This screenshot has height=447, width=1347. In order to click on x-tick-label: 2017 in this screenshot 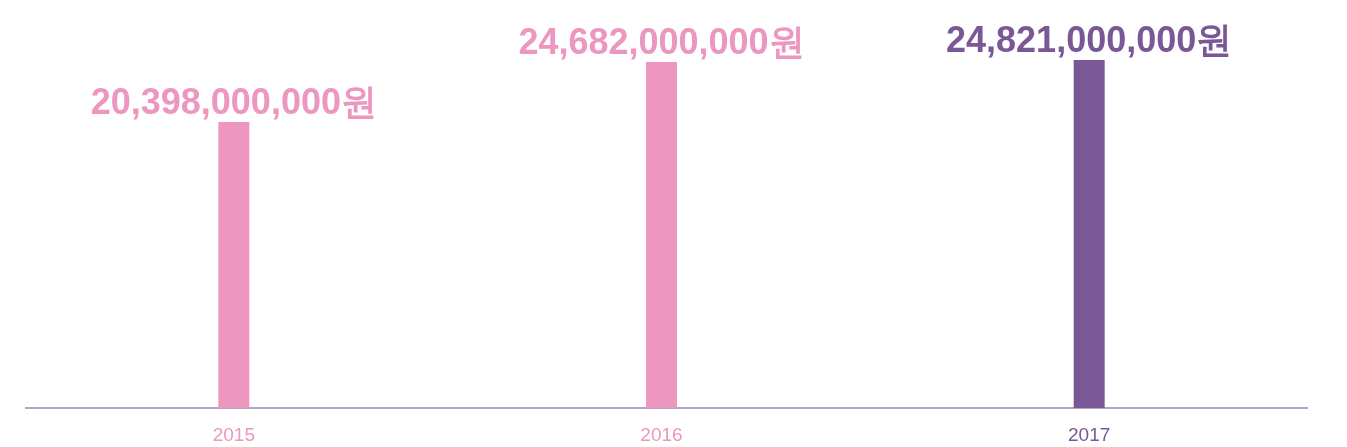, I will do `click(1089, 434)`.